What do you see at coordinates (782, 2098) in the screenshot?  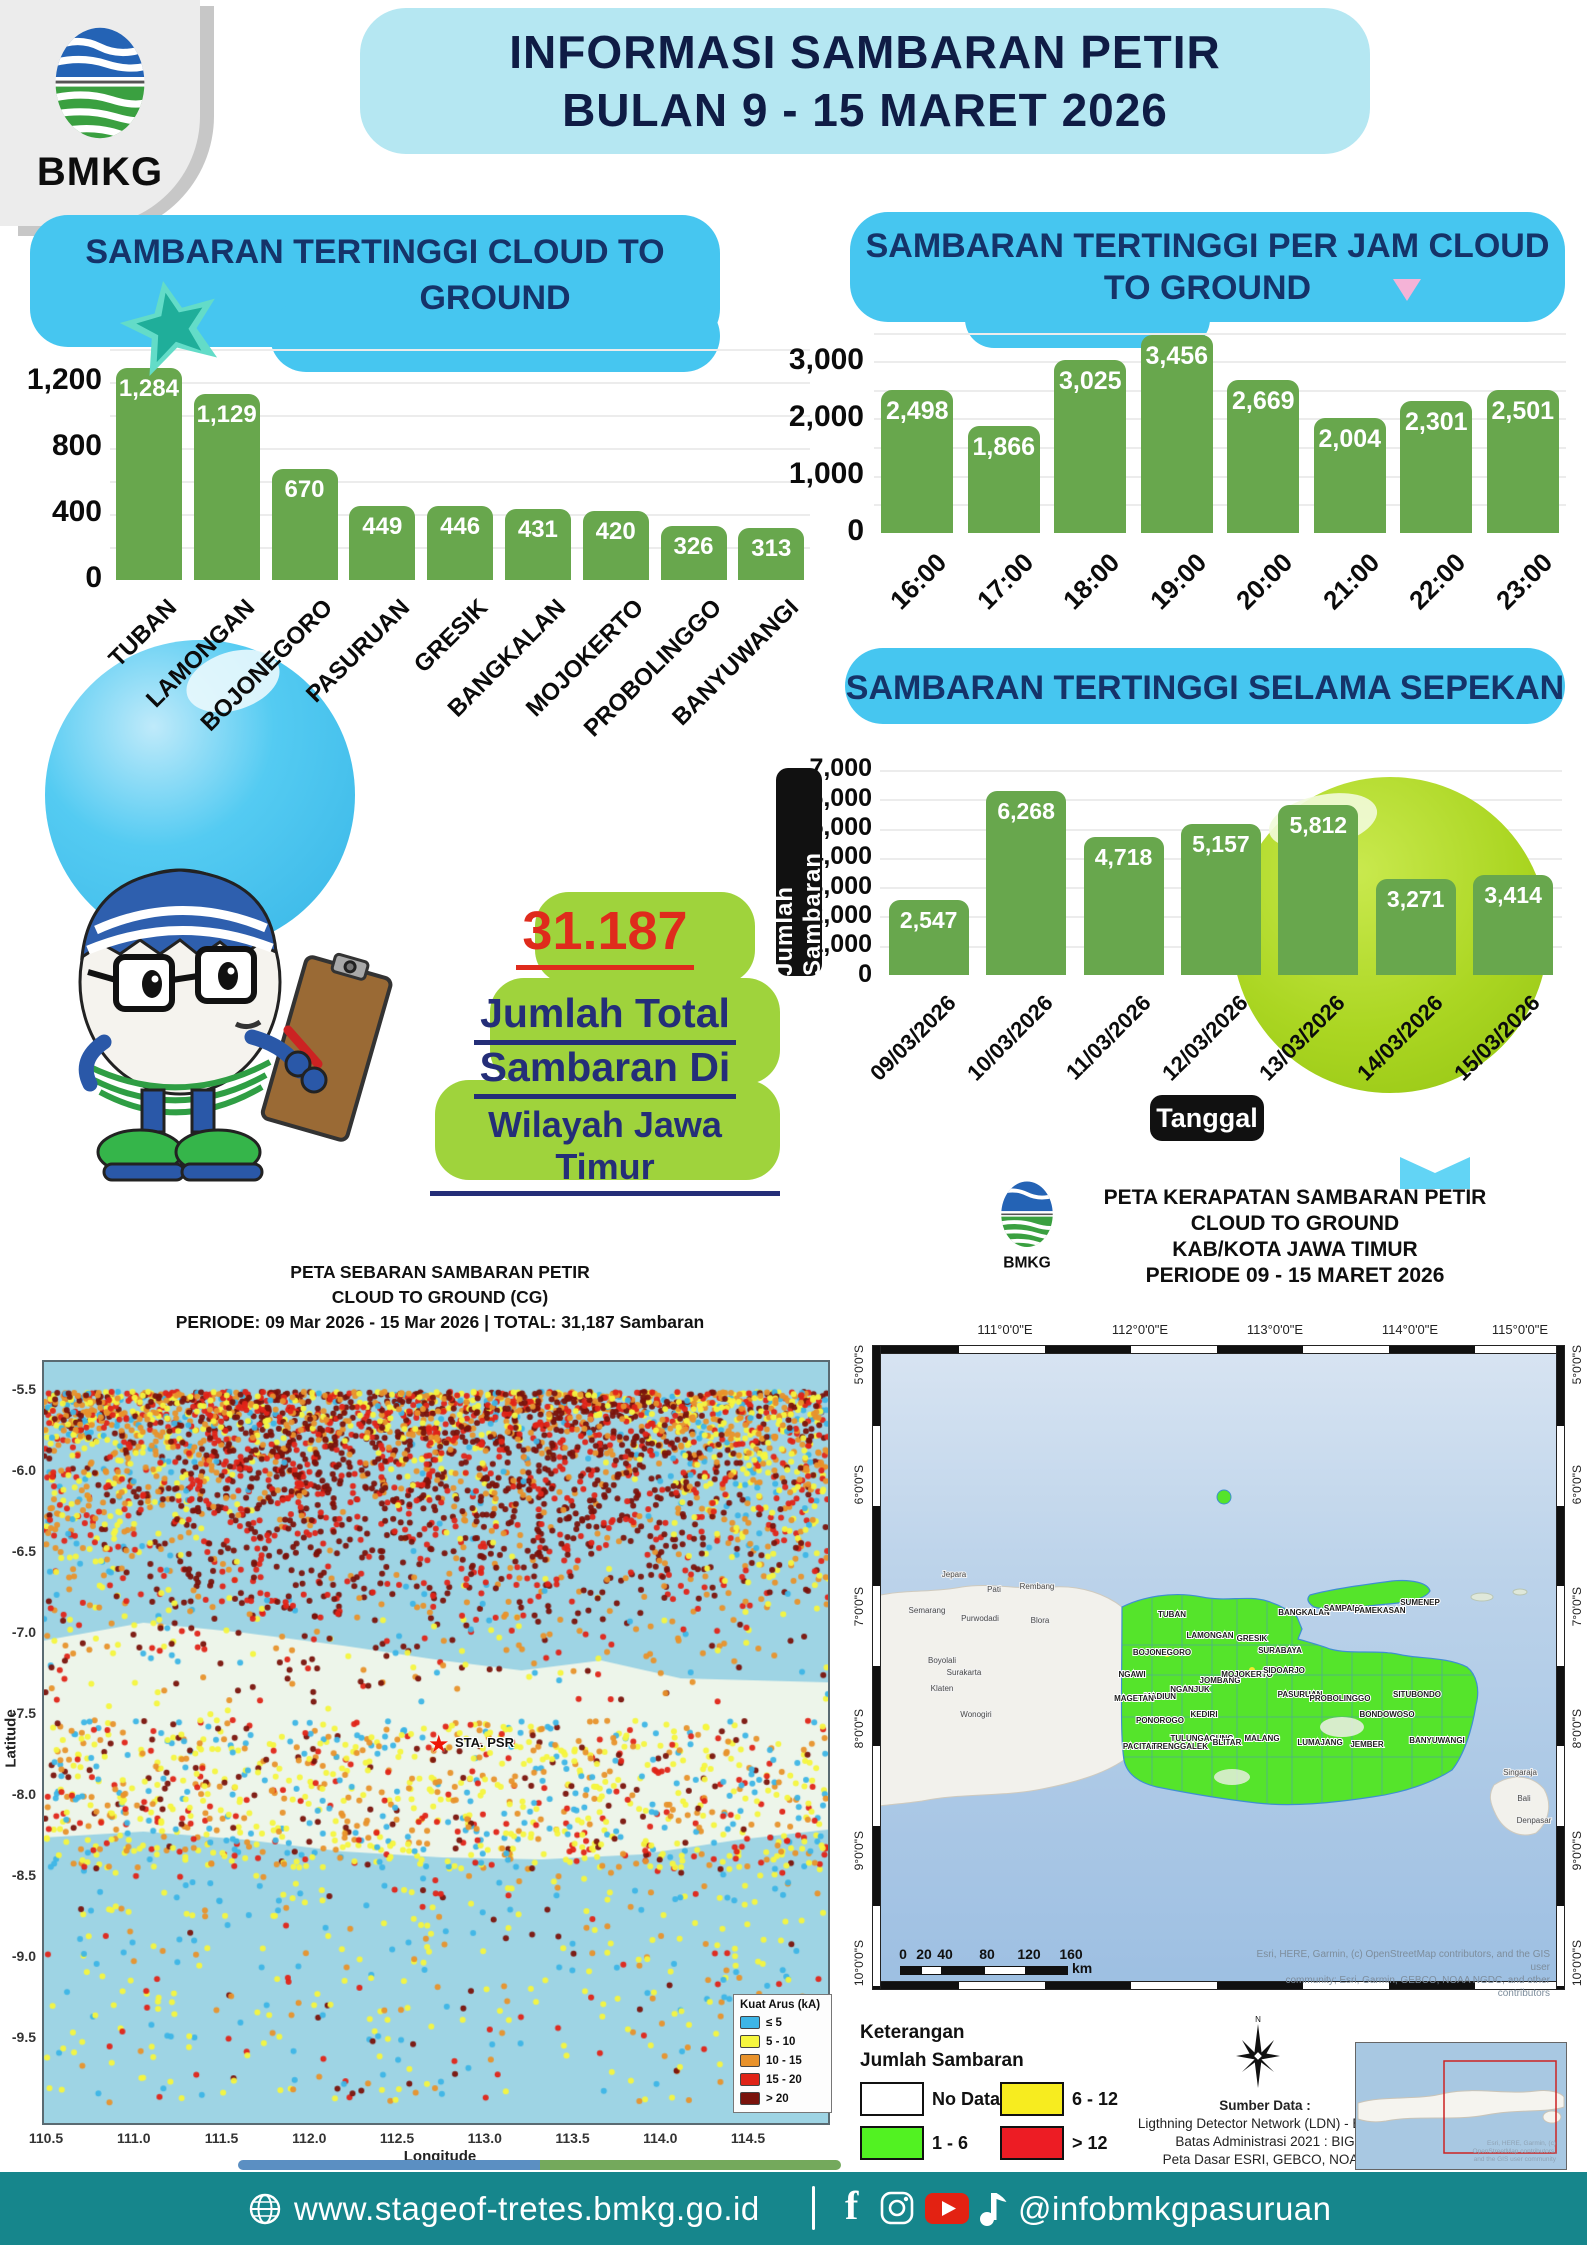 I see `legend-item: > 20` at bounding box center [782, 2098].